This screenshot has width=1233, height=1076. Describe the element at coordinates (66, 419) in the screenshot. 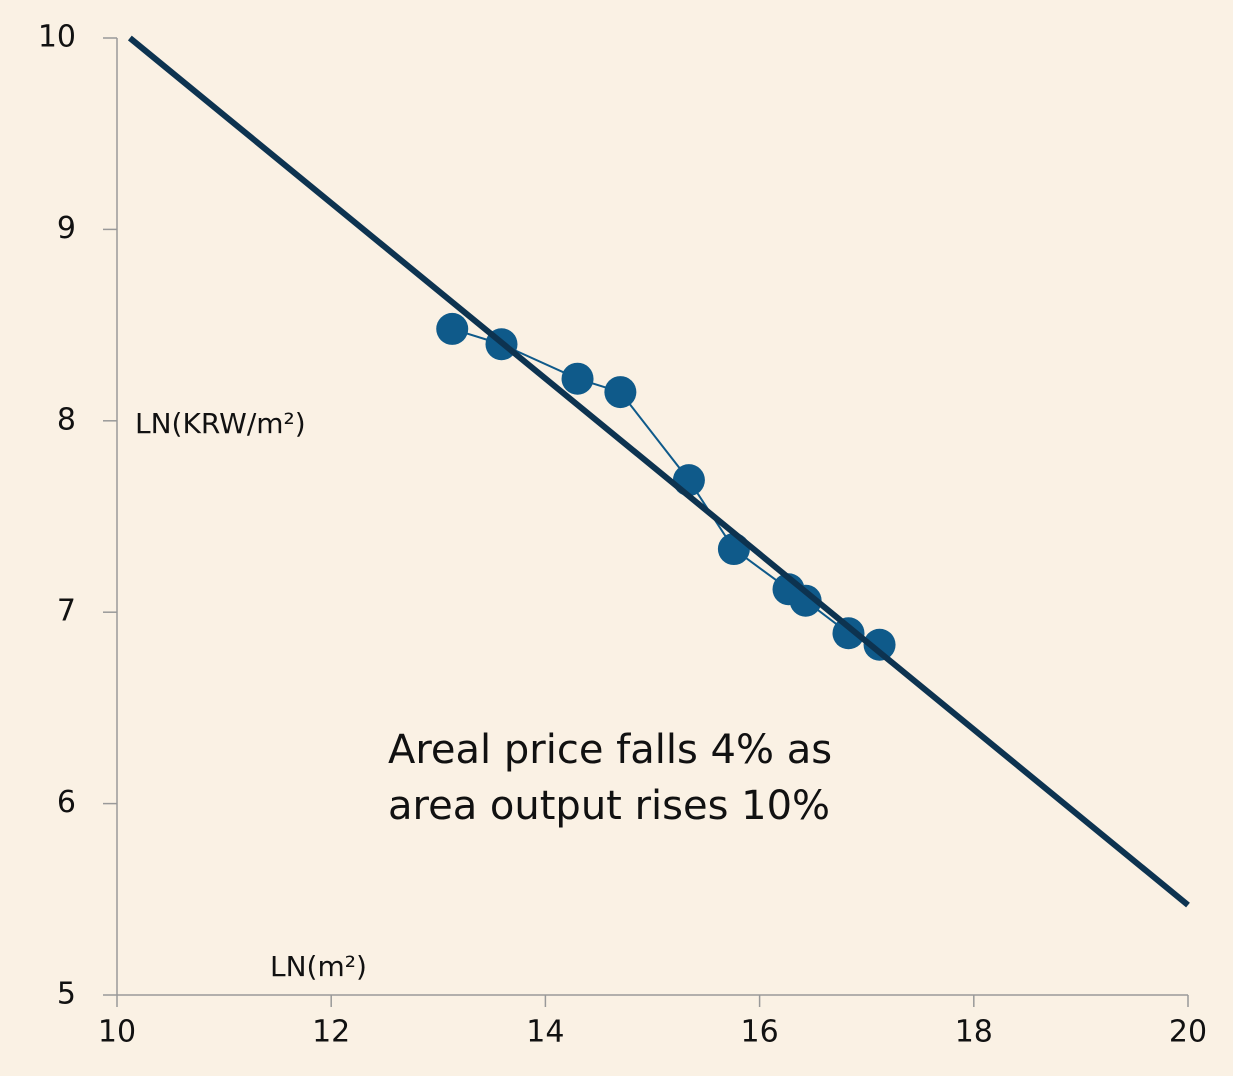

I see `y-tick-label: 8` at that location.